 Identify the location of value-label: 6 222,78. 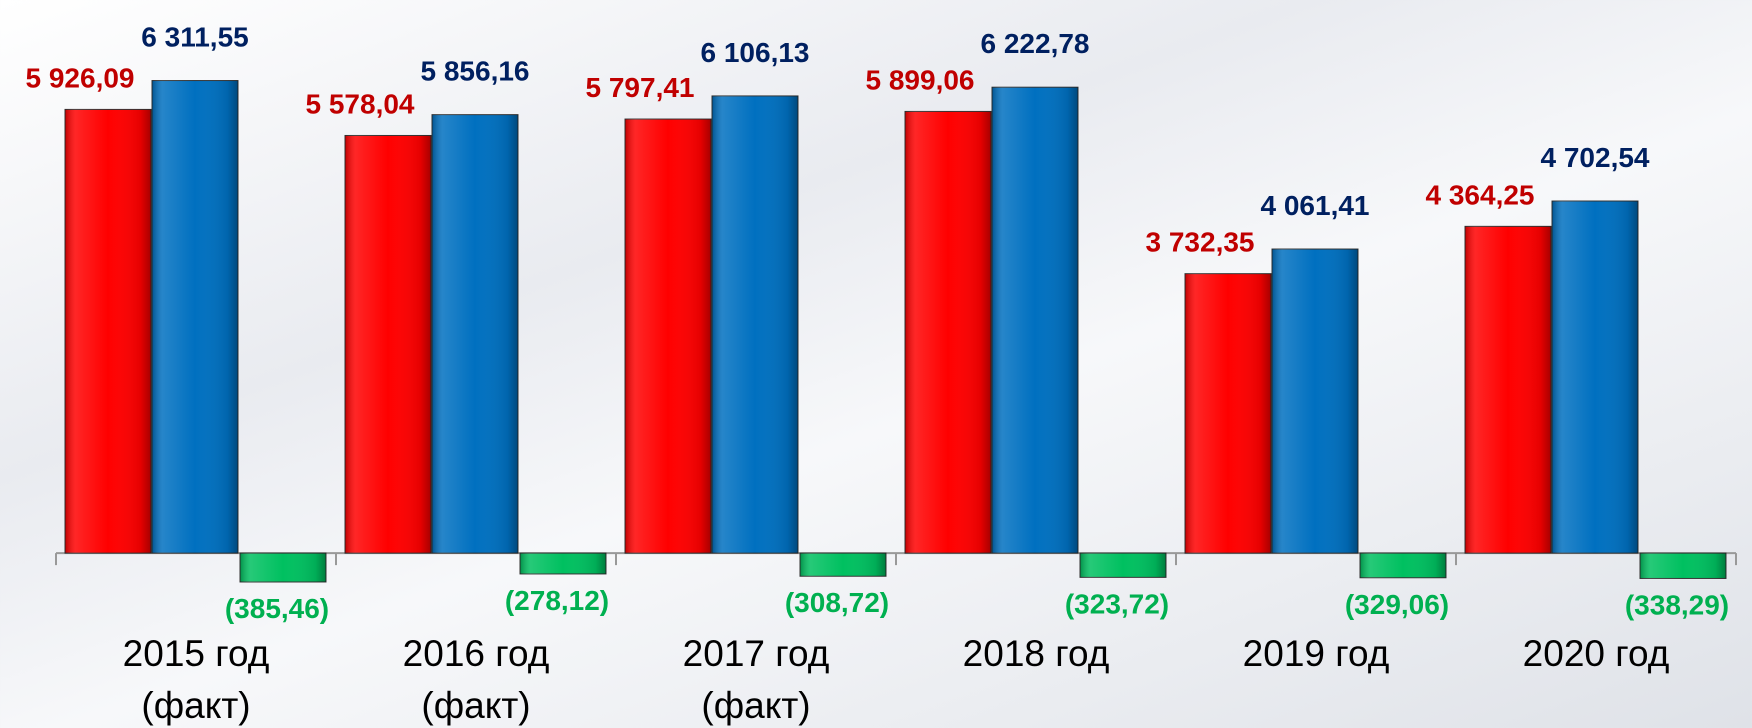
(1035, 43).